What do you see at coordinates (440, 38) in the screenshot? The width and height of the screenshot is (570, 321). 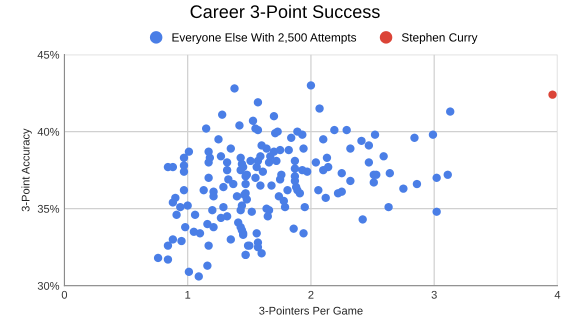 I see `legend-label: Stephen Curry` at bounding box center [440, 38].